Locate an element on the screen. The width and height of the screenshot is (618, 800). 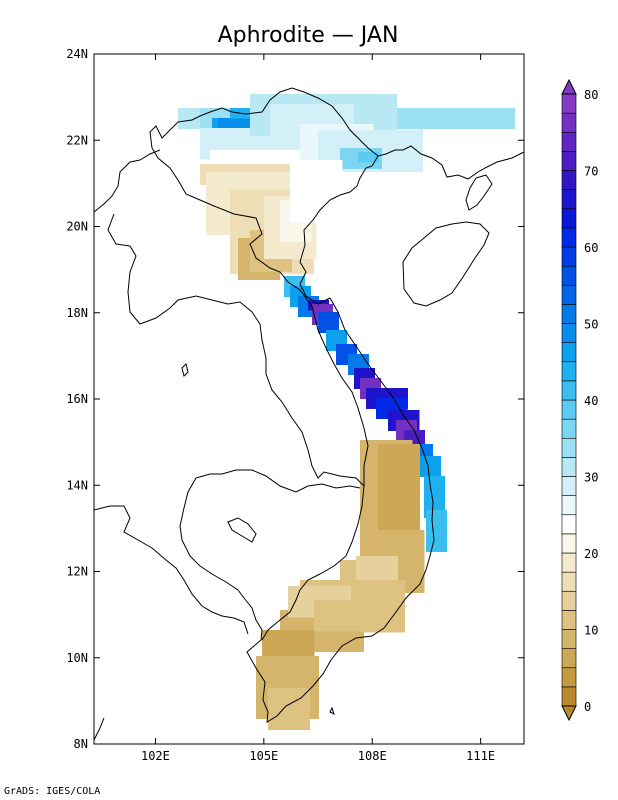
lon-tick-label: 105E is located at coordinates (263, 756).